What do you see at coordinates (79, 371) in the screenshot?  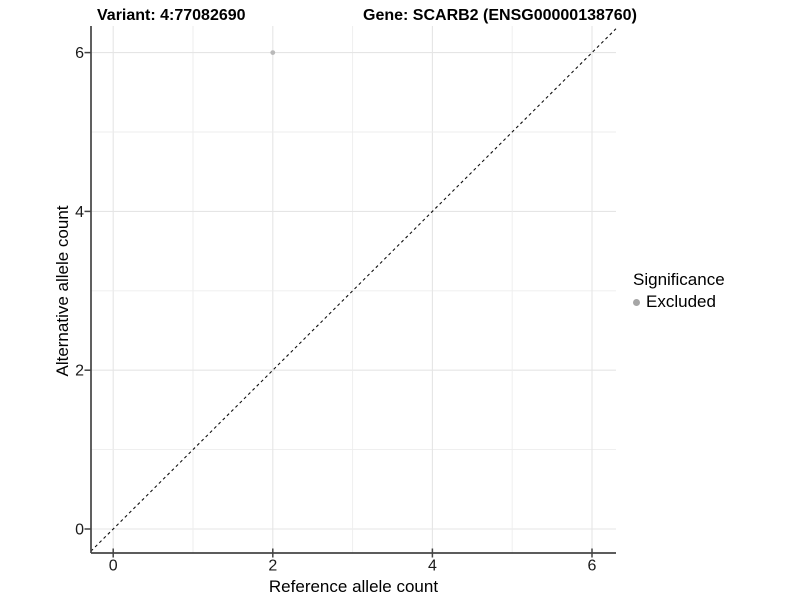 I see `y-tick-label: 2` at bounding box center [79, 371].